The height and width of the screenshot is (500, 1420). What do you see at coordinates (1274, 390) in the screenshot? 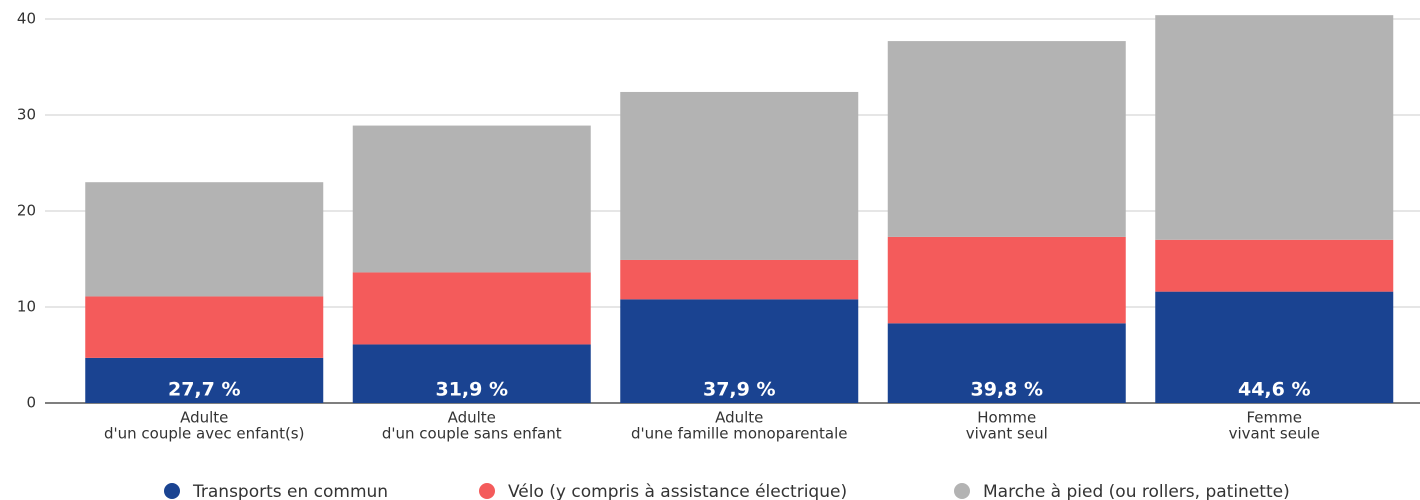
I see `bar-label: 44,6 %` at bounding box center [1274, 390].